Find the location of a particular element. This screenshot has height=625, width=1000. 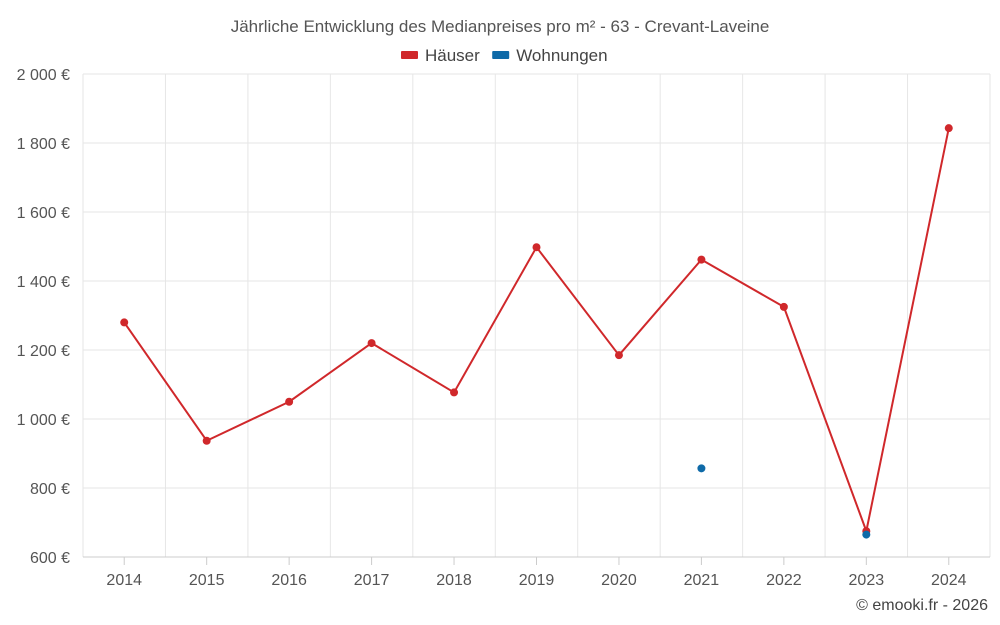

y-tick-label: 600 € is located at coordinates (50, 558).